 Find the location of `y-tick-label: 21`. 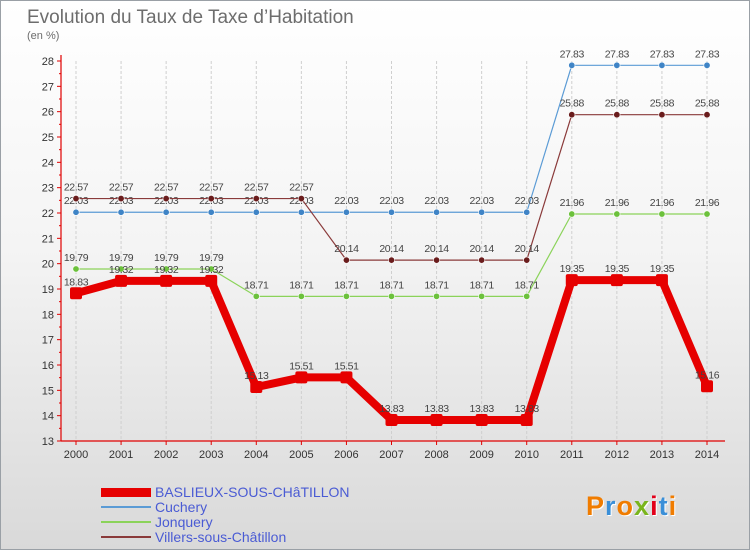

y-tick-label: 21 is located at coordinates (48, 239).